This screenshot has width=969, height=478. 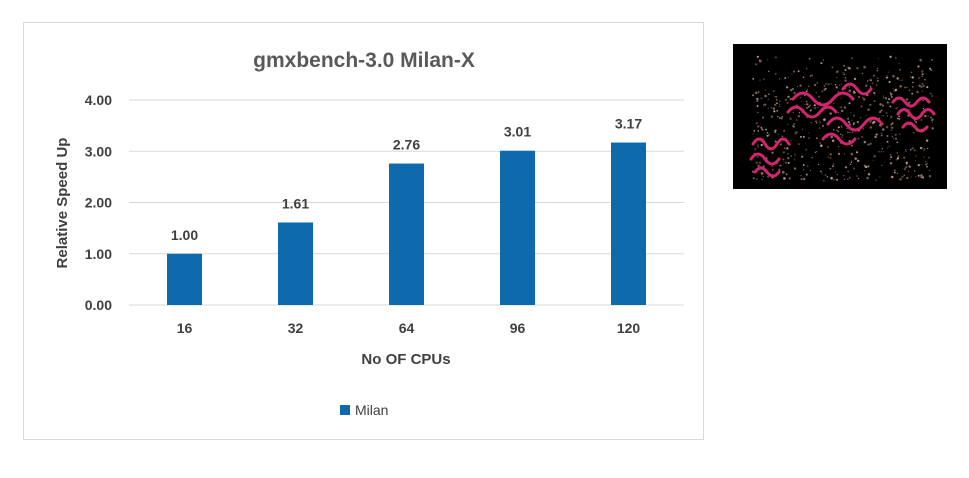 What do you see at coordinates (628, 124) in the screenshot?
I see `data-label: 3.17` at bounding box center [628, 124].